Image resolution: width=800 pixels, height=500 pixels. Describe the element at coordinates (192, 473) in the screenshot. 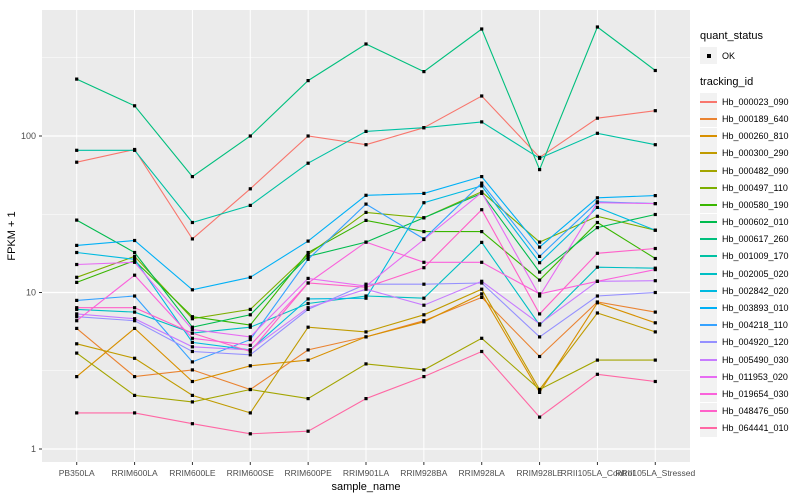

I see `x-tick-label: RRIM600LE` at that location.